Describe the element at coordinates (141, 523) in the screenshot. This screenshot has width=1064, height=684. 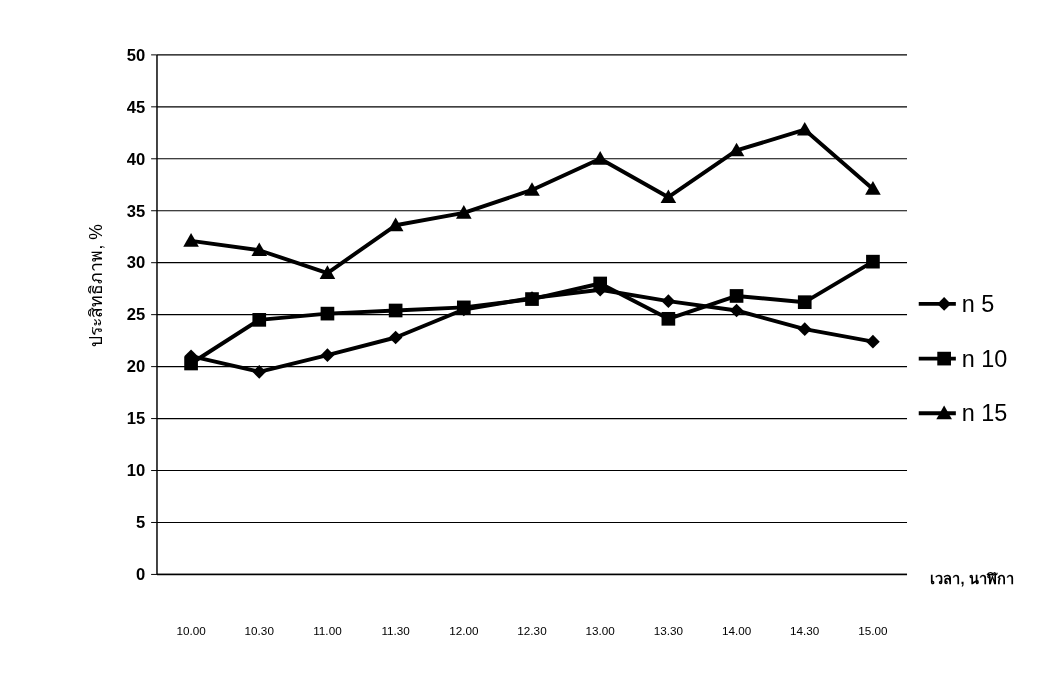
I see `y-tick-label: 5` at that location.